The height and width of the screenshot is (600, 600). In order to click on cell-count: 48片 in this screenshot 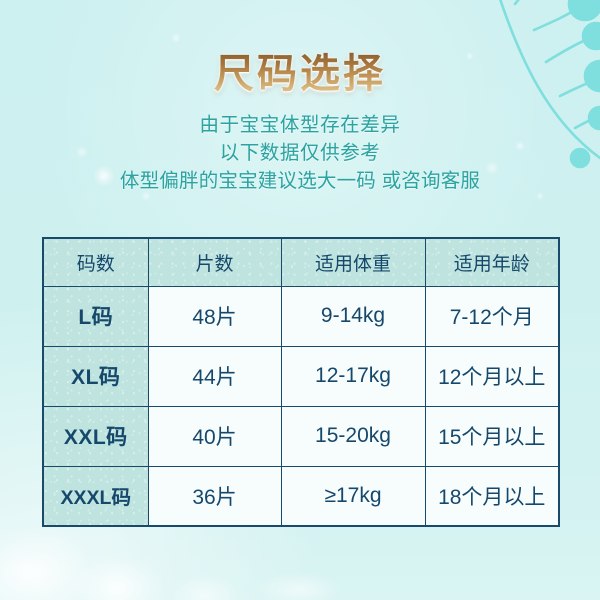, I will do `click(214, 316)`.